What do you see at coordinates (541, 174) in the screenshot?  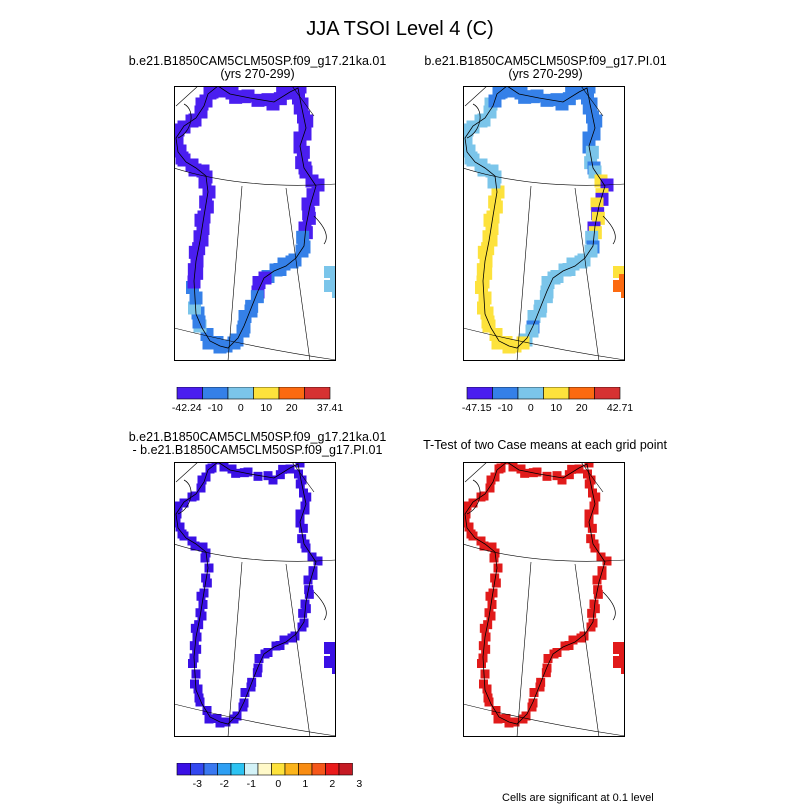 I see `map-2-islands-outline` at bounding box center [541, 174].